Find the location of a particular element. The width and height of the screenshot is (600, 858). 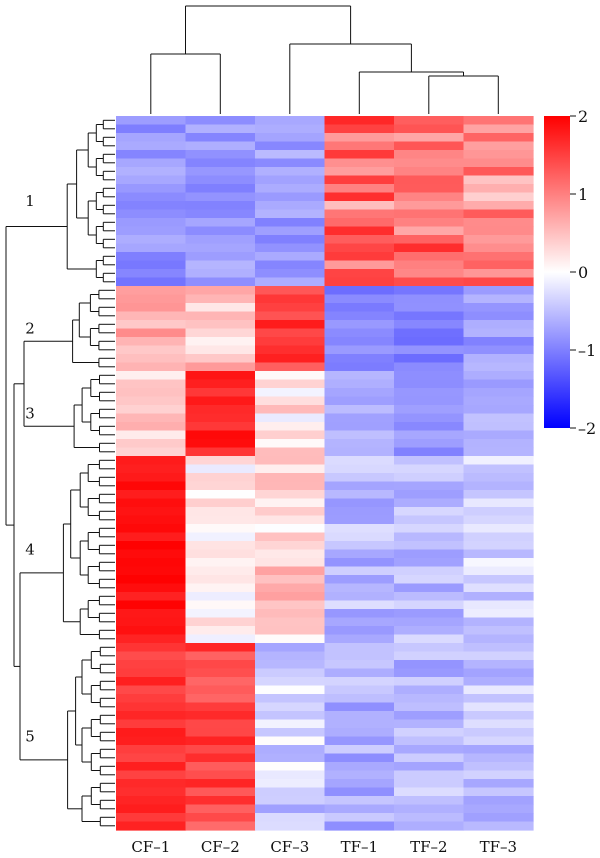

color-scale-tick-label: –2 is located at coordinates (587, 428).